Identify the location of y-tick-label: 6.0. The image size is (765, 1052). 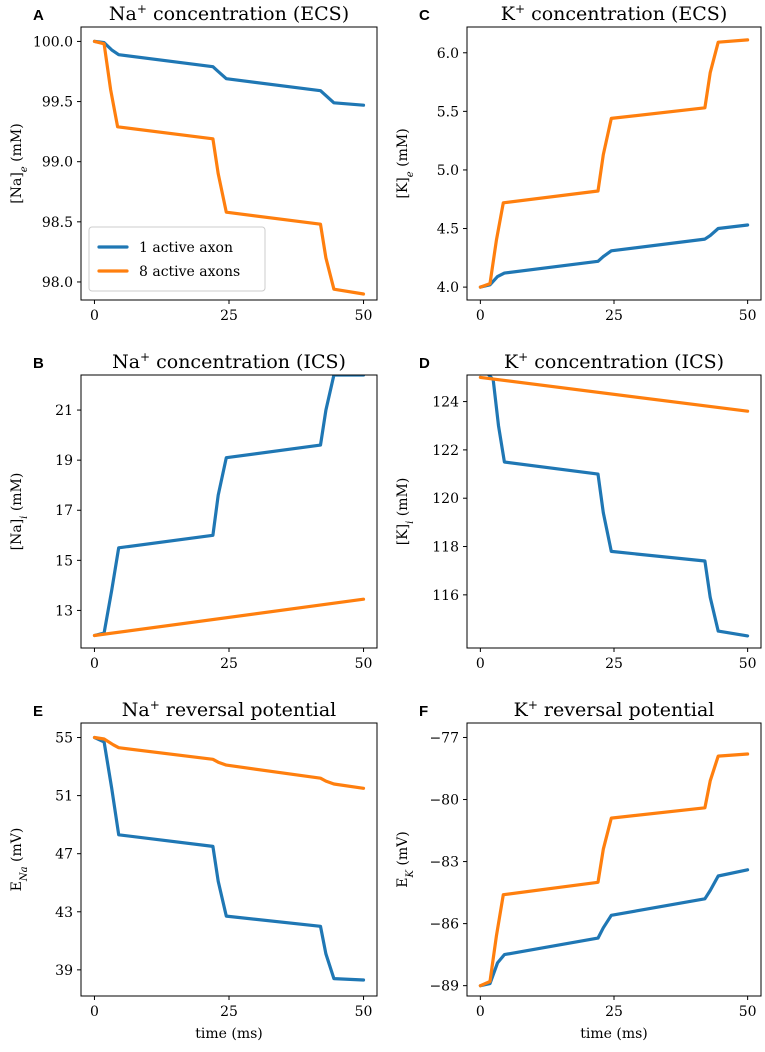
(448, 54).